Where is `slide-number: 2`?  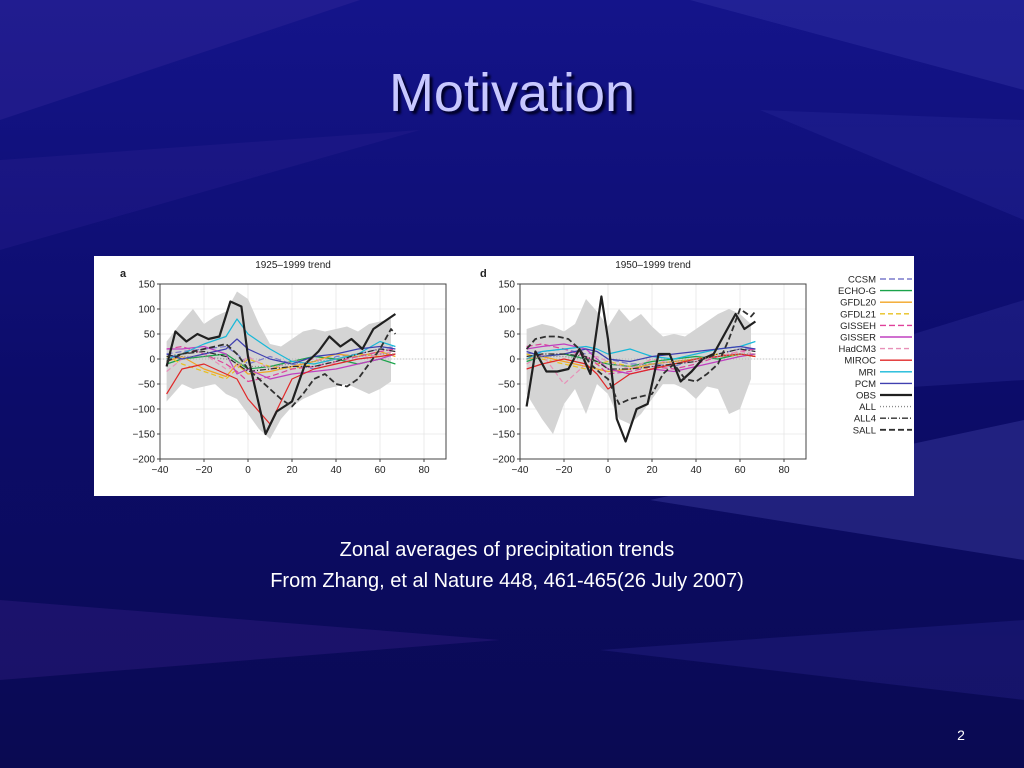
slide-number: 2 is located at coordinates (961, 735).